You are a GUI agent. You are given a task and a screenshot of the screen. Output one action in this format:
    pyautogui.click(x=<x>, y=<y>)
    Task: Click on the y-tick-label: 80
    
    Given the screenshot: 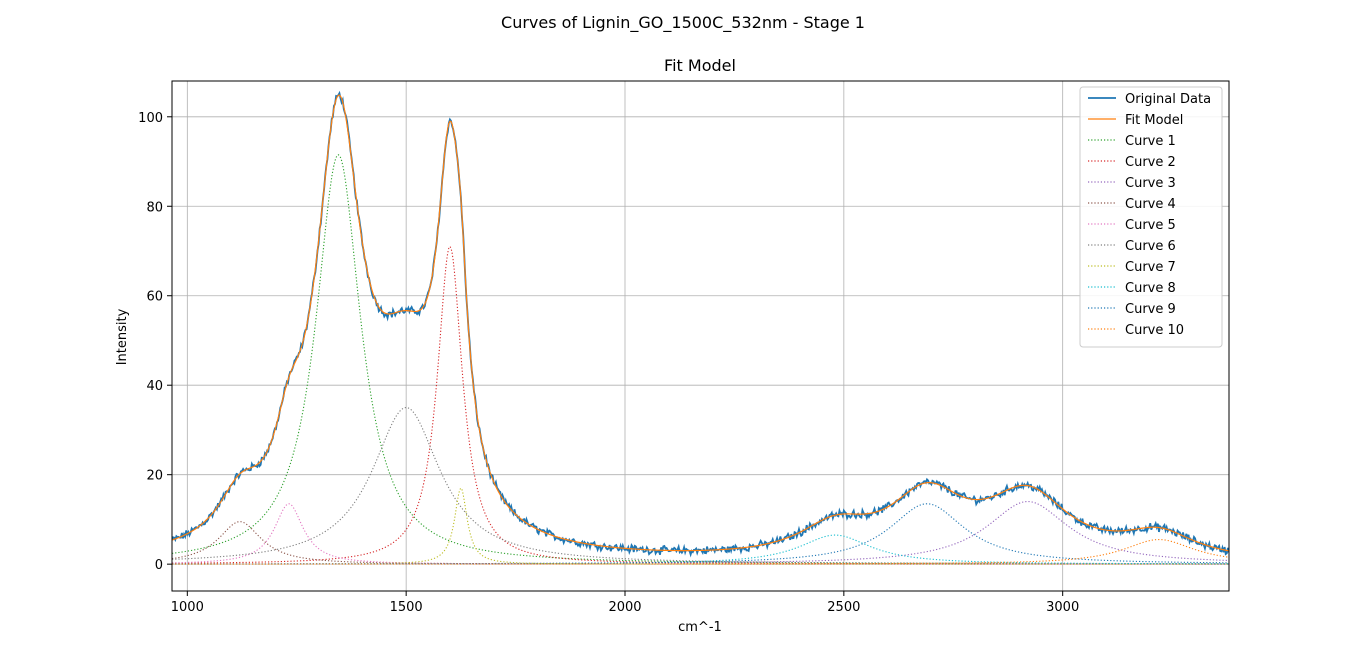 What is the action you would take?
    pyautogui.click(x=154, y=207)
    